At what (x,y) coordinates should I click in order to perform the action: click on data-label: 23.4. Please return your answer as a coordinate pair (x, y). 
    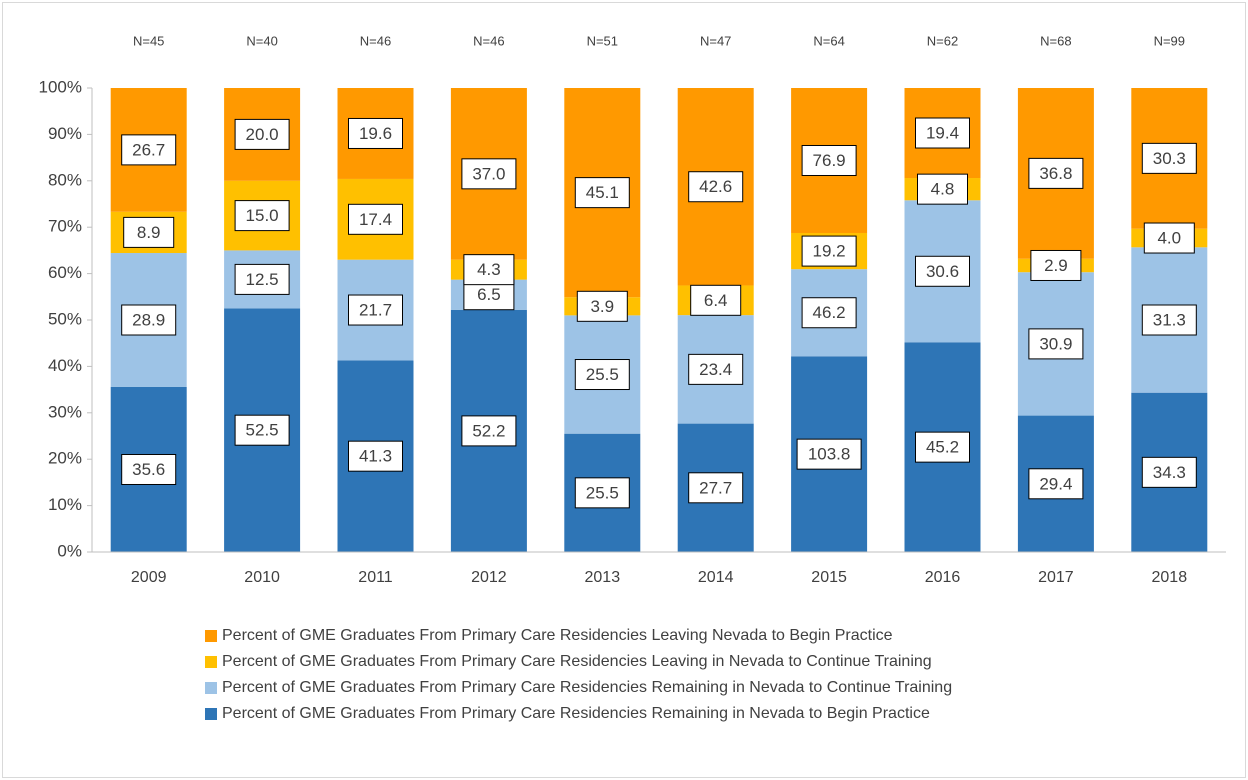
    Looking at the image, I should click on (715, 369).